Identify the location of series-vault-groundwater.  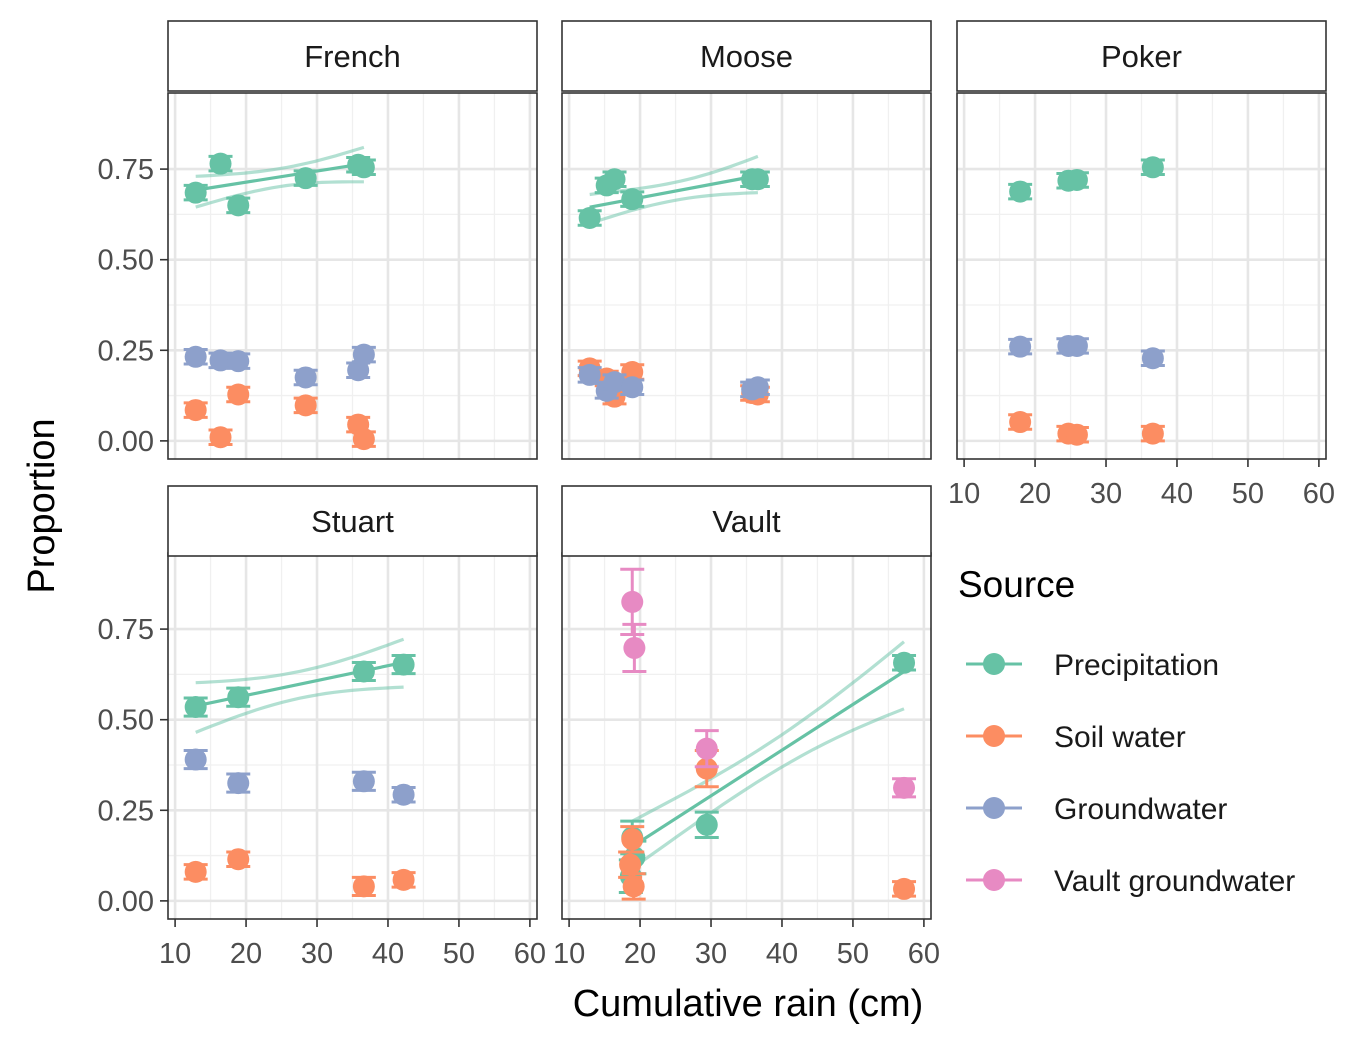
(768, 683).